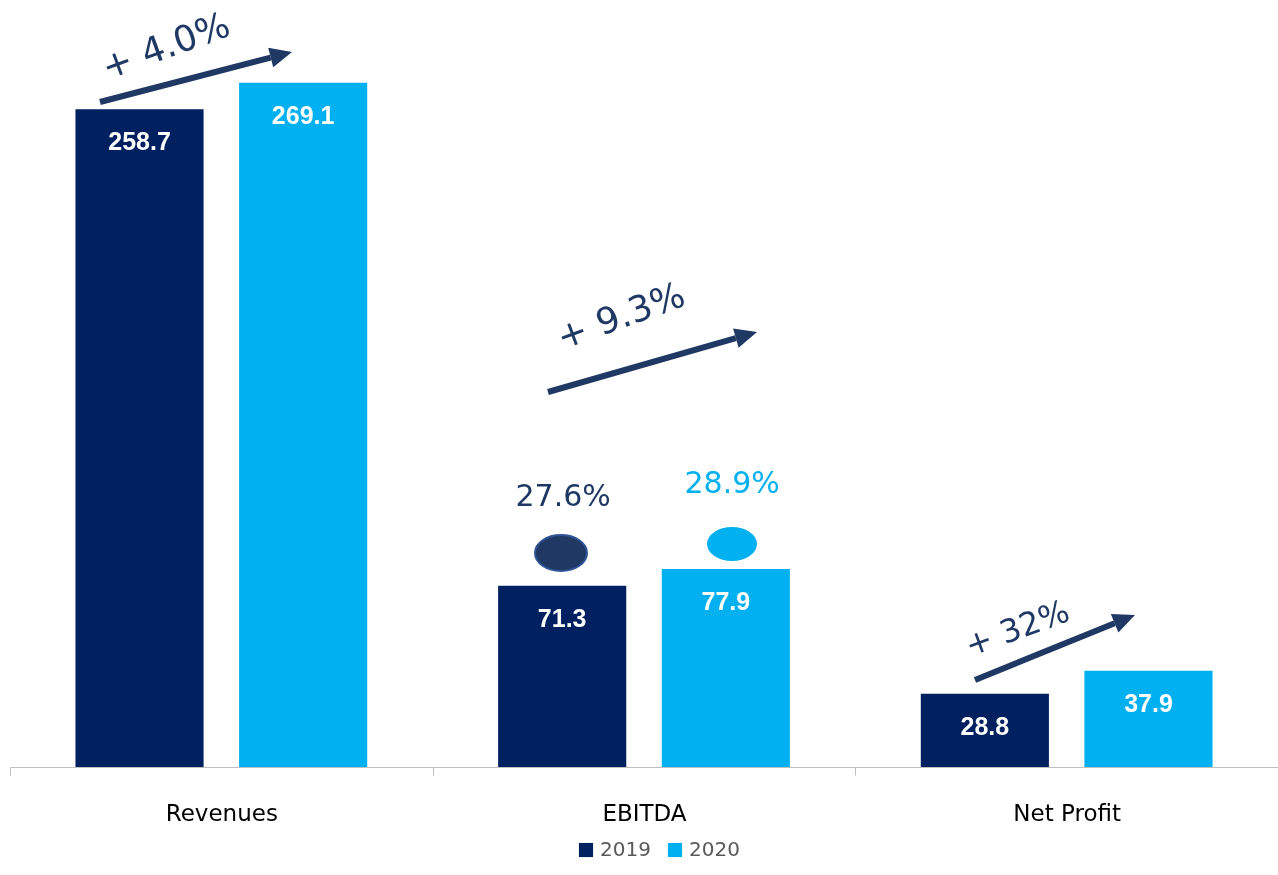 The image size is (1278, 875). I want to click on x-tick-label: EBITDA, so click(644, 812).